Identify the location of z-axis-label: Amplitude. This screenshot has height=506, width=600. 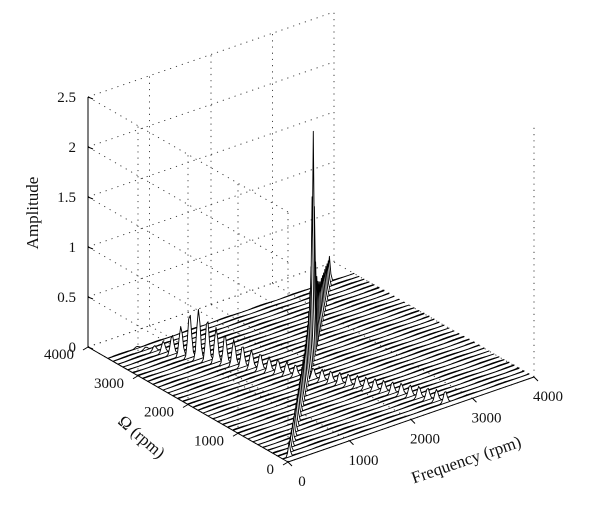
(32, 213).